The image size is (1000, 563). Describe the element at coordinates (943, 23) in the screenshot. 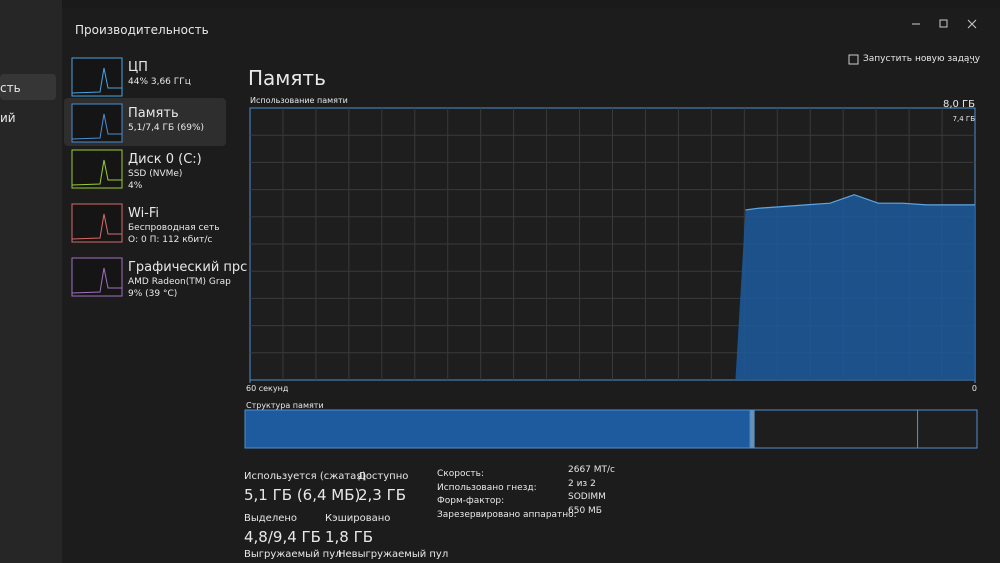

I see `maximize` at that location.